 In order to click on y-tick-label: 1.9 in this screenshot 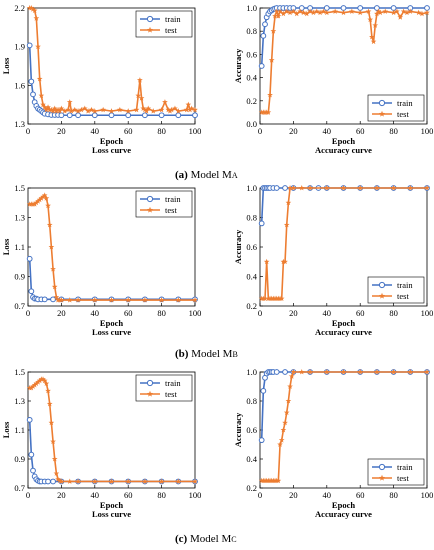, I will do `click(19, 47)`.